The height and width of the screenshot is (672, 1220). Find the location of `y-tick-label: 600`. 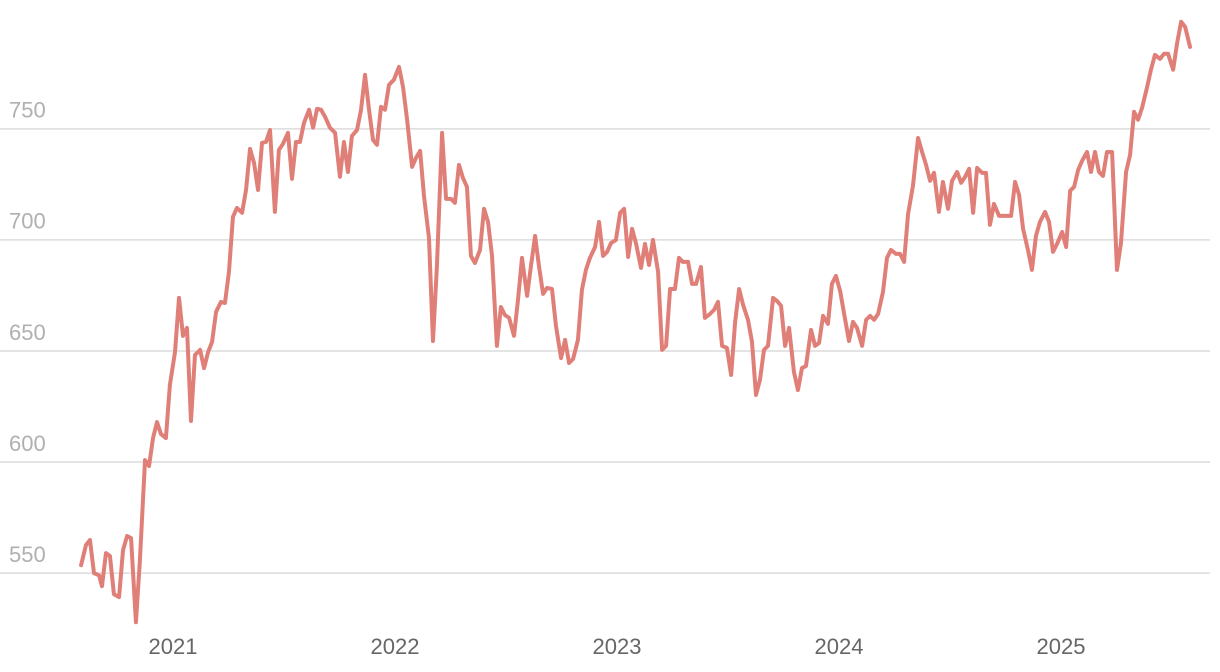

y-tick-label: 600 is located at coordinates (27, 443).